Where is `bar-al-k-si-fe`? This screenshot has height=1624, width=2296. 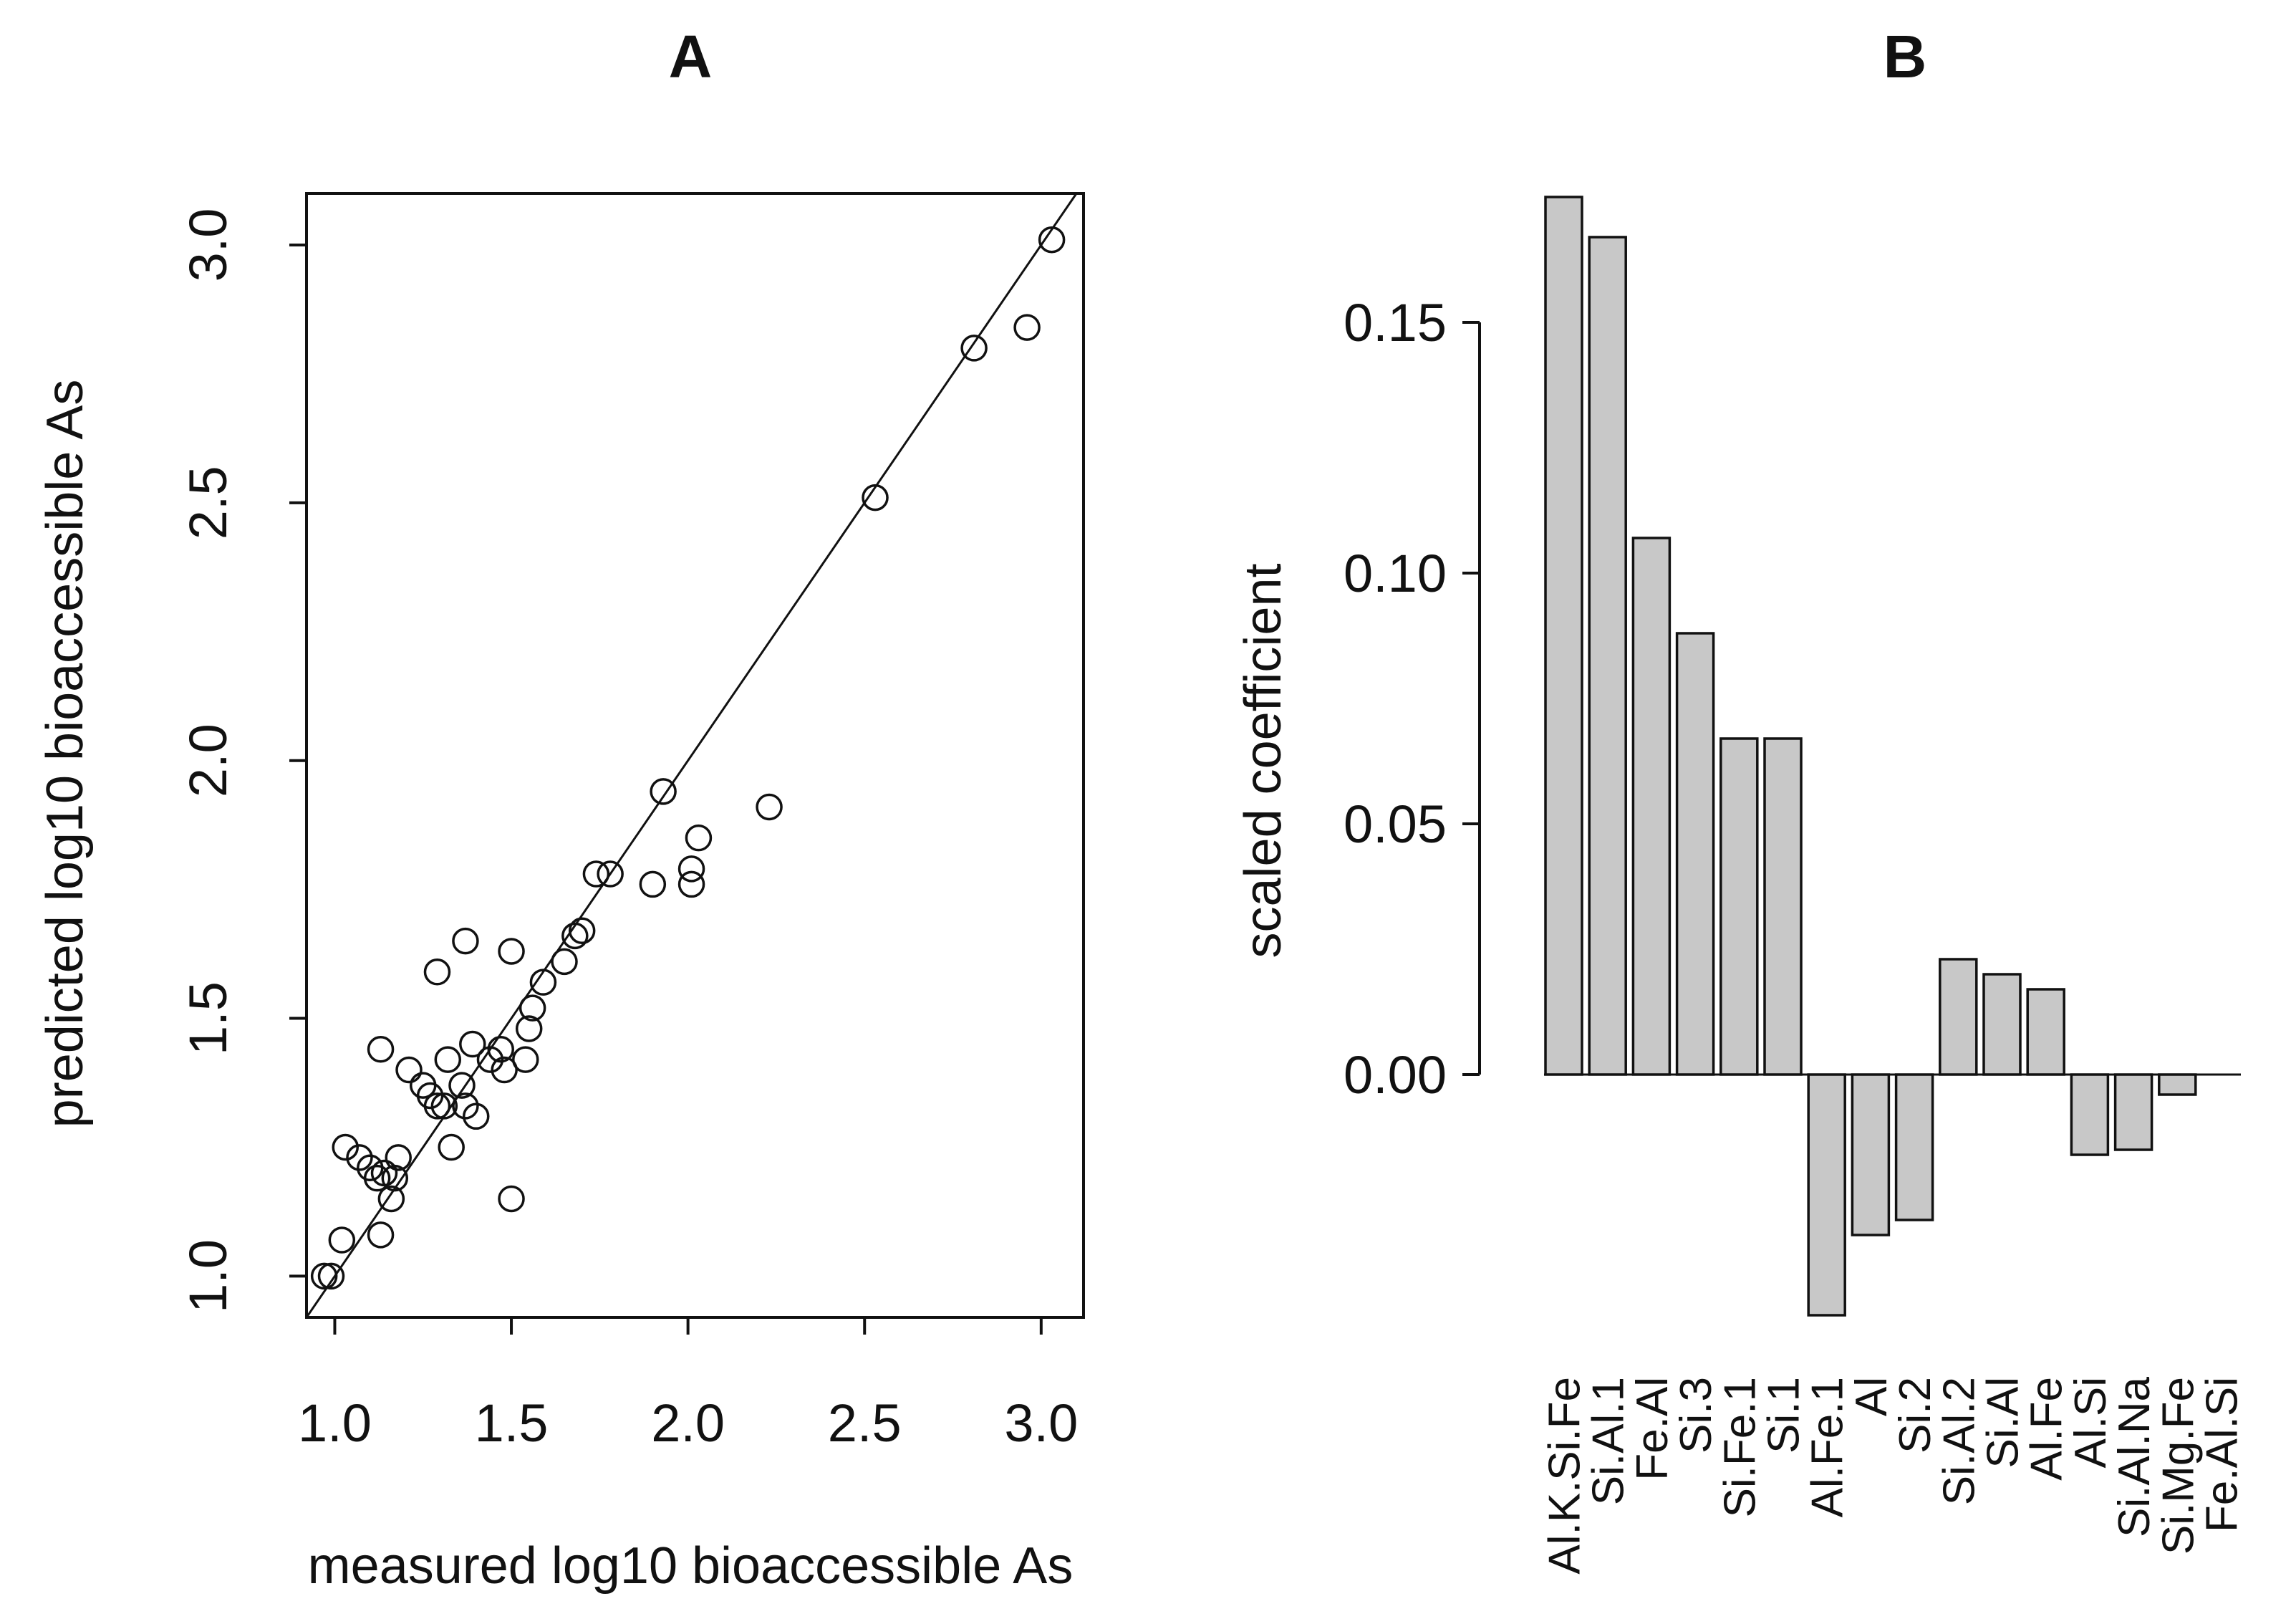
bar-al-k-si-fe is located at coordinates (1563, 636).